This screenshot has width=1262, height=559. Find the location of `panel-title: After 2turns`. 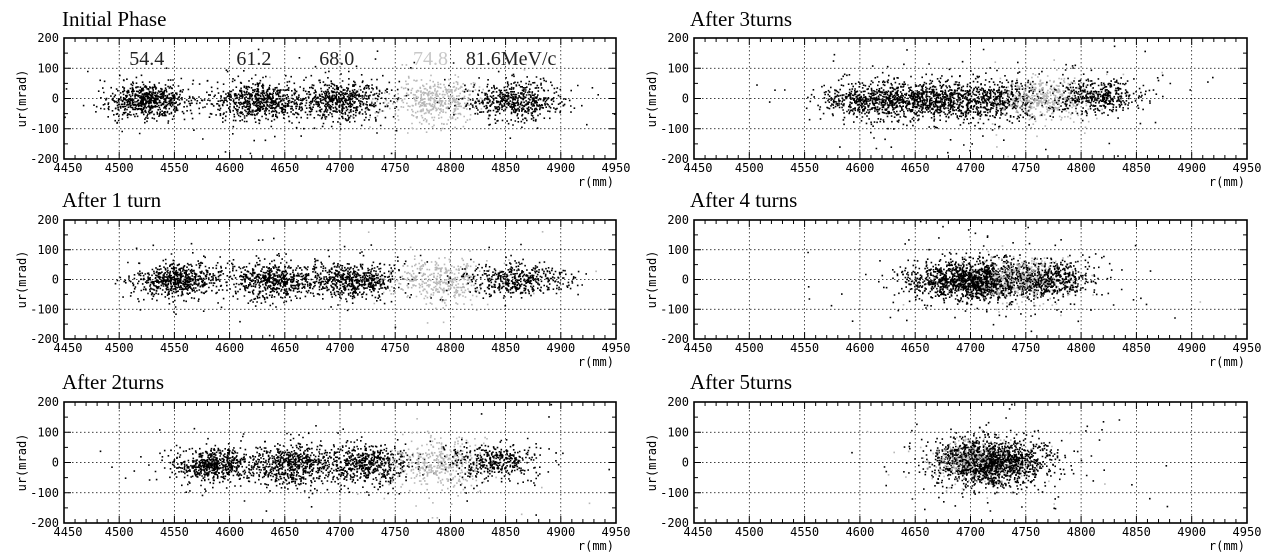

panel-title: After 2turns is located at coordinates (113, 382).